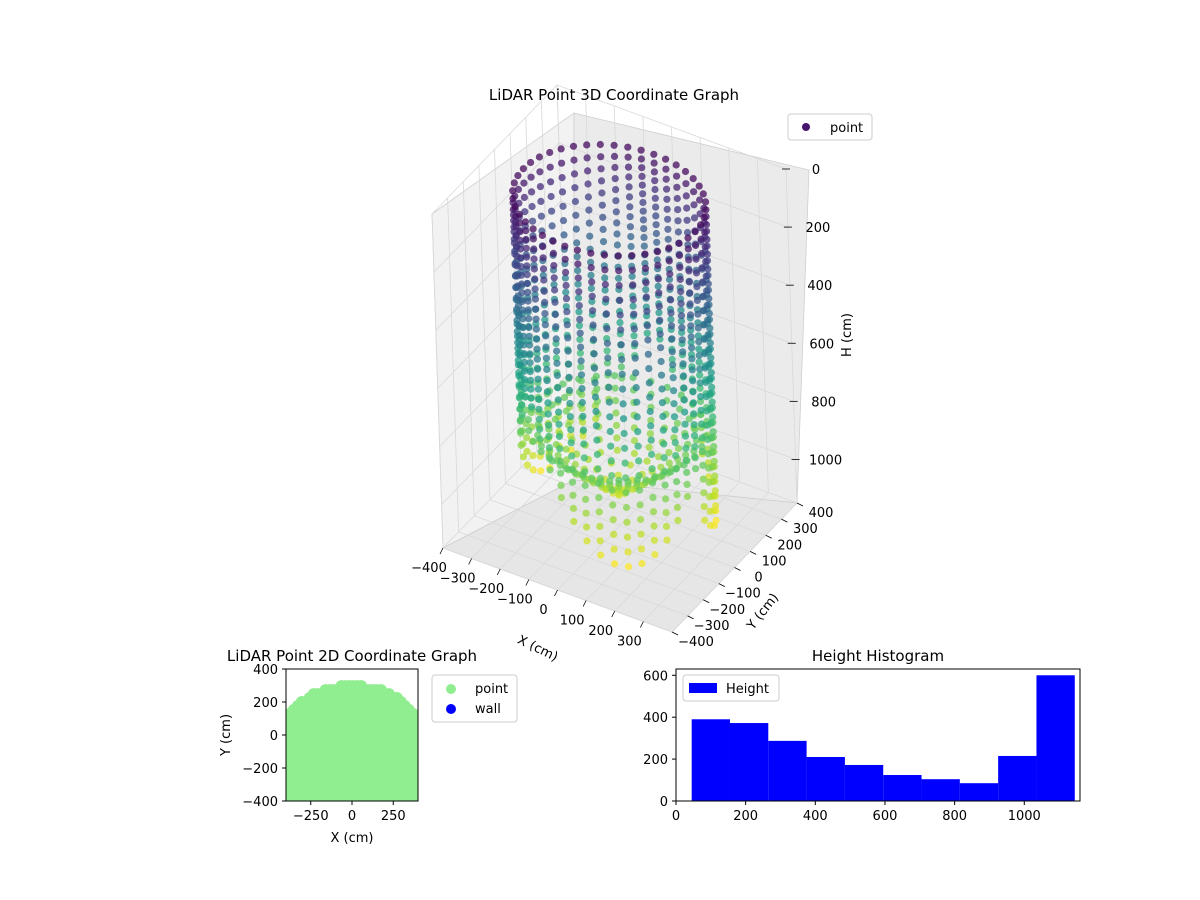 This screenshot has width=1200, height=900. I want to click on x-axis-label-3d: X (cm), so click(537, 649).